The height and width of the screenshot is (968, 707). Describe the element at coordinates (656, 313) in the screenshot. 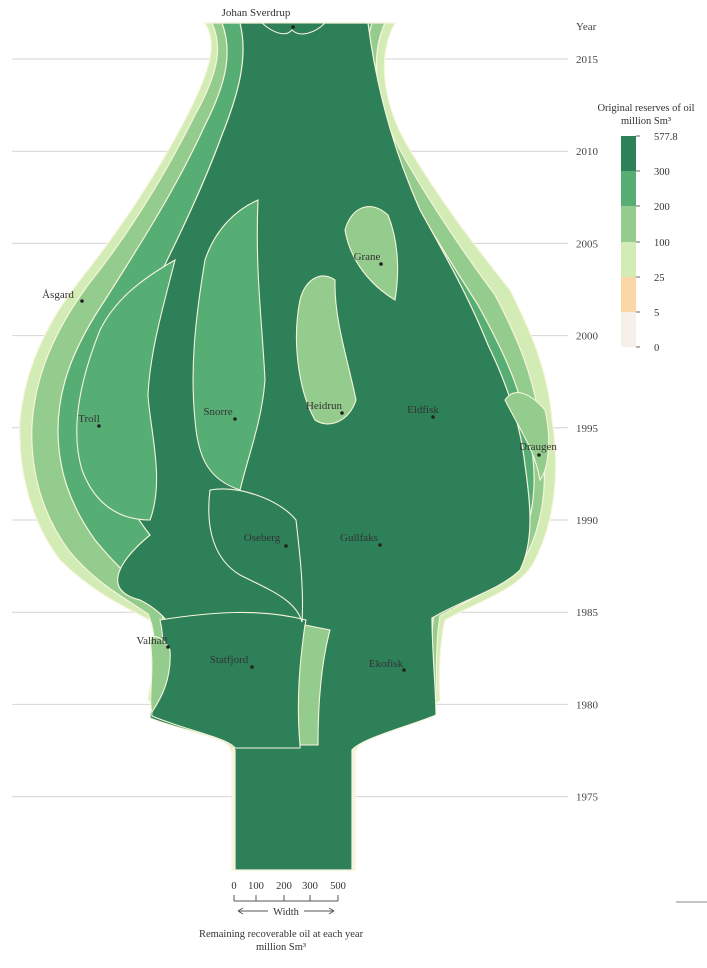

I see `legend-label: 5` at that location.